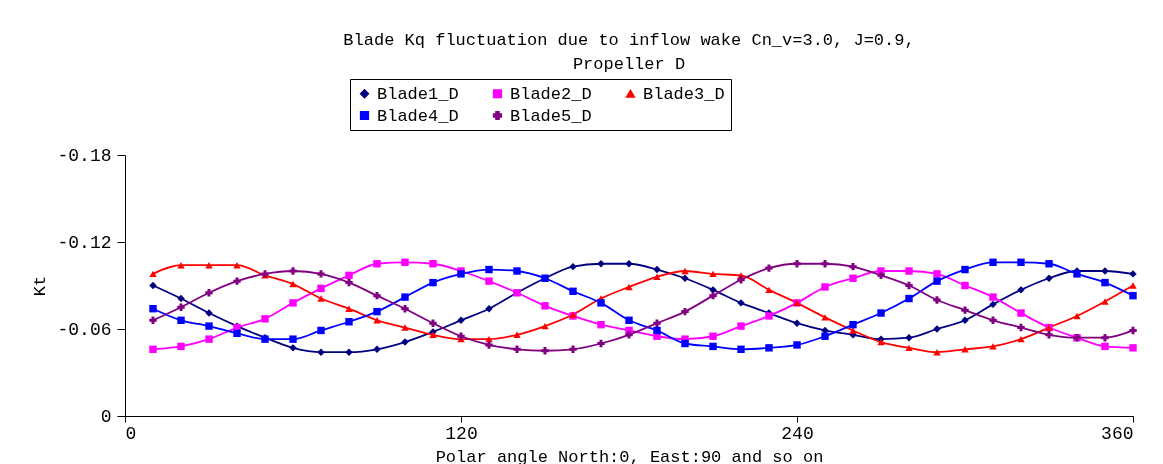 The height and width of the screenshot is (464, 1163). Describe the element at coordinates (84, 329) in the screenshot. I see `y-tick-label: -0.06` at that location.